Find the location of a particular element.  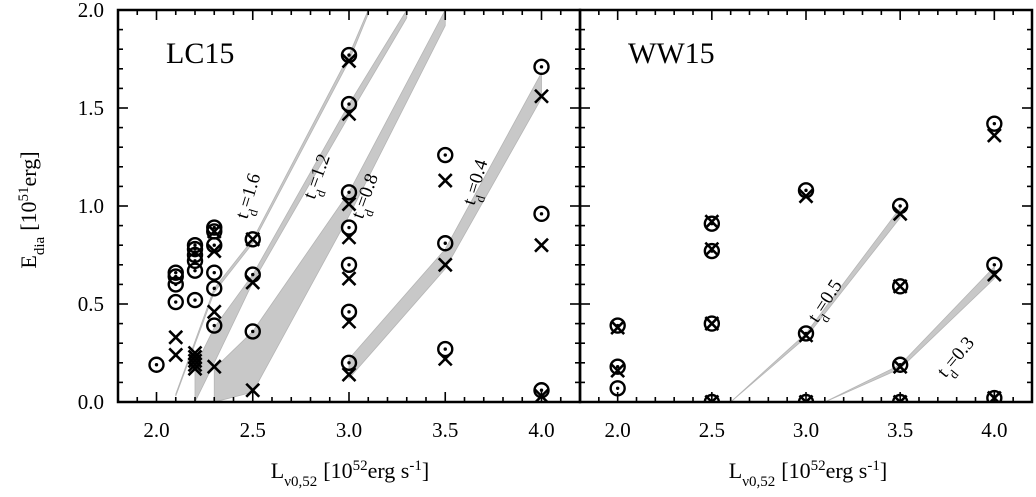

band-label: td=1.2 is located at coordinates (319, 177).